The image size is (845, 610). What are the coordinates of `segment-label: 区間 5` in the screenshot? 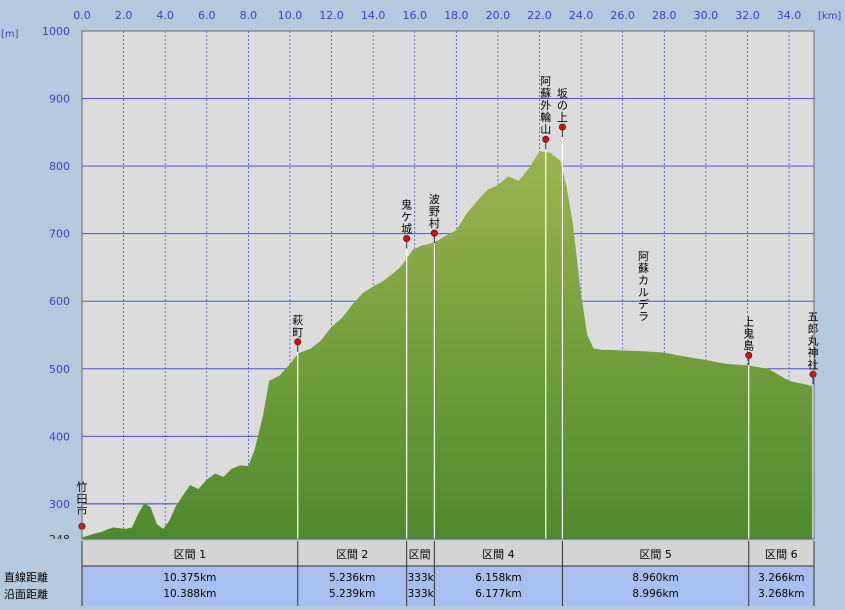 It's located at (655, 554).